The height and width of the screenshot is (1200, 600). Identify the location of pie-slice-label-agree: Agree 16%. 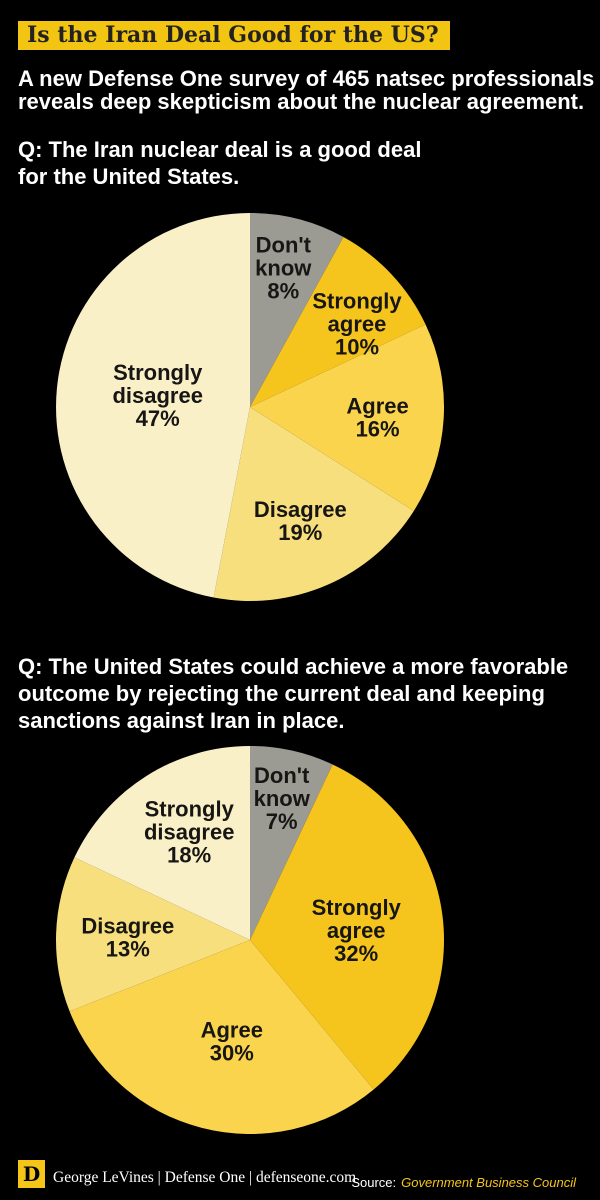
(377, 418).